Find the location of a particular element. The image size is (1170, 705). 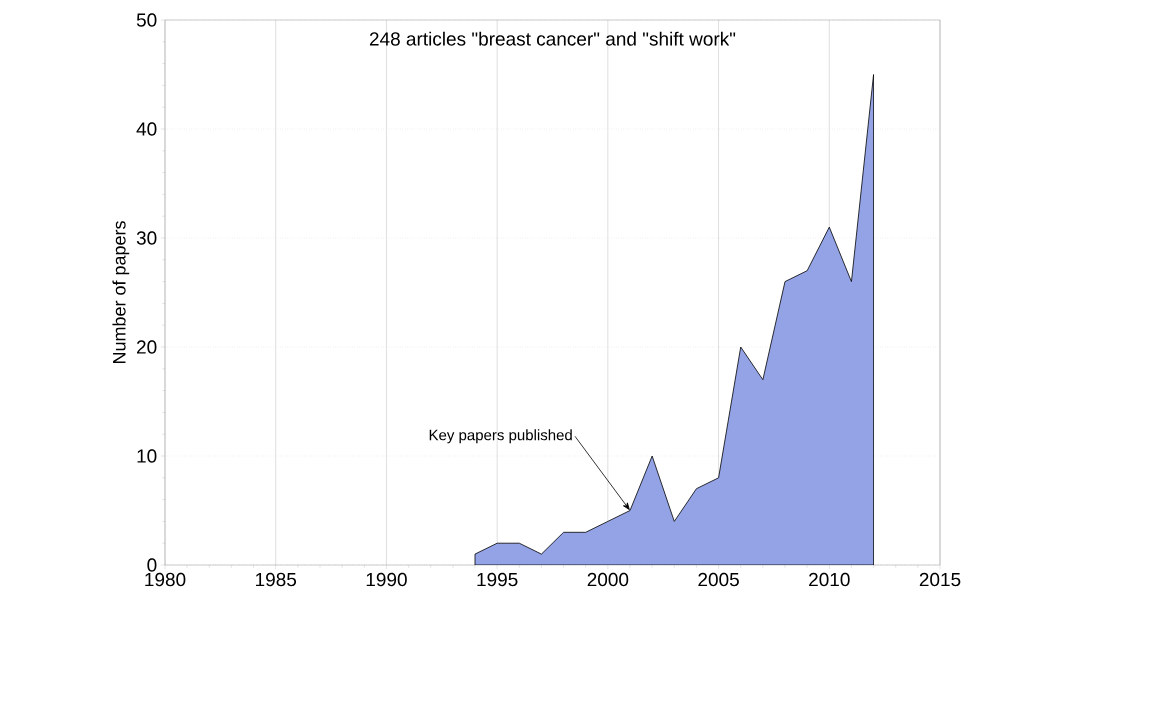

y-tick-label: 30 is located at coordinates (146, 238).